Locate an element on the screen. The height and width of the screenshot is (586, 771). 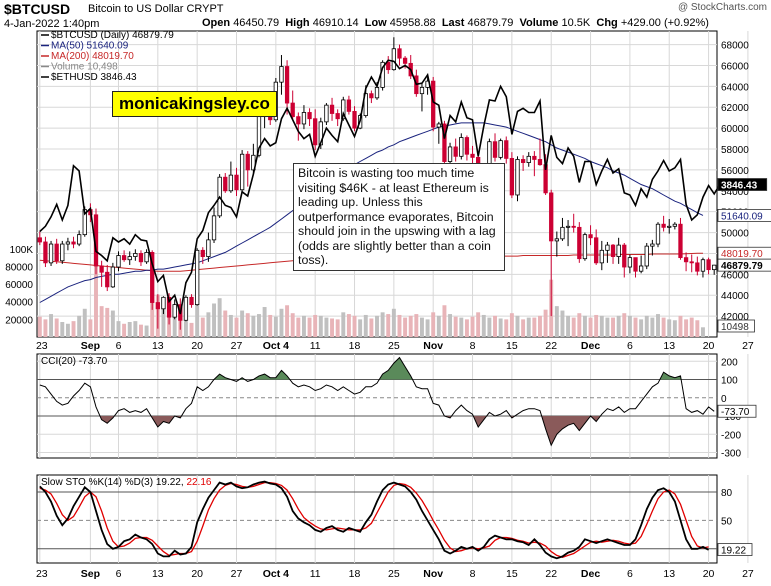
cci-value-box is located at coordinates (737, 411).